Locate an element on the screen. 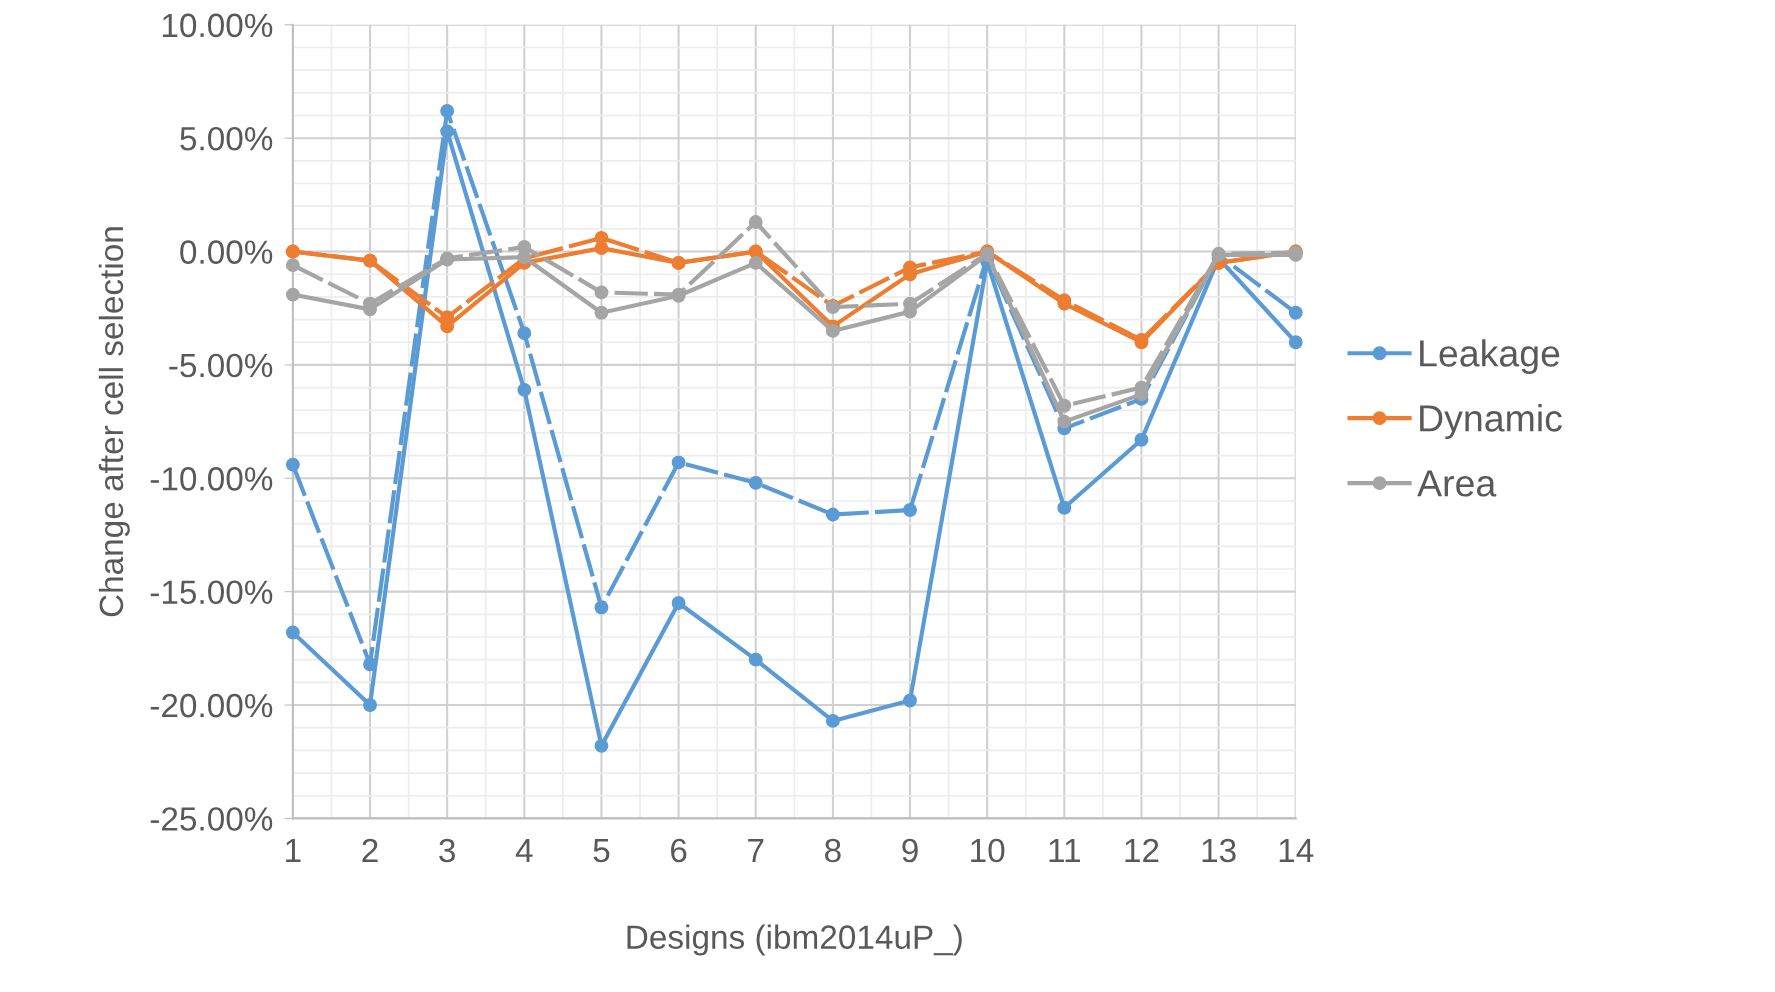  y-tick-label: -20.00% is located at coordinates (211, 705).